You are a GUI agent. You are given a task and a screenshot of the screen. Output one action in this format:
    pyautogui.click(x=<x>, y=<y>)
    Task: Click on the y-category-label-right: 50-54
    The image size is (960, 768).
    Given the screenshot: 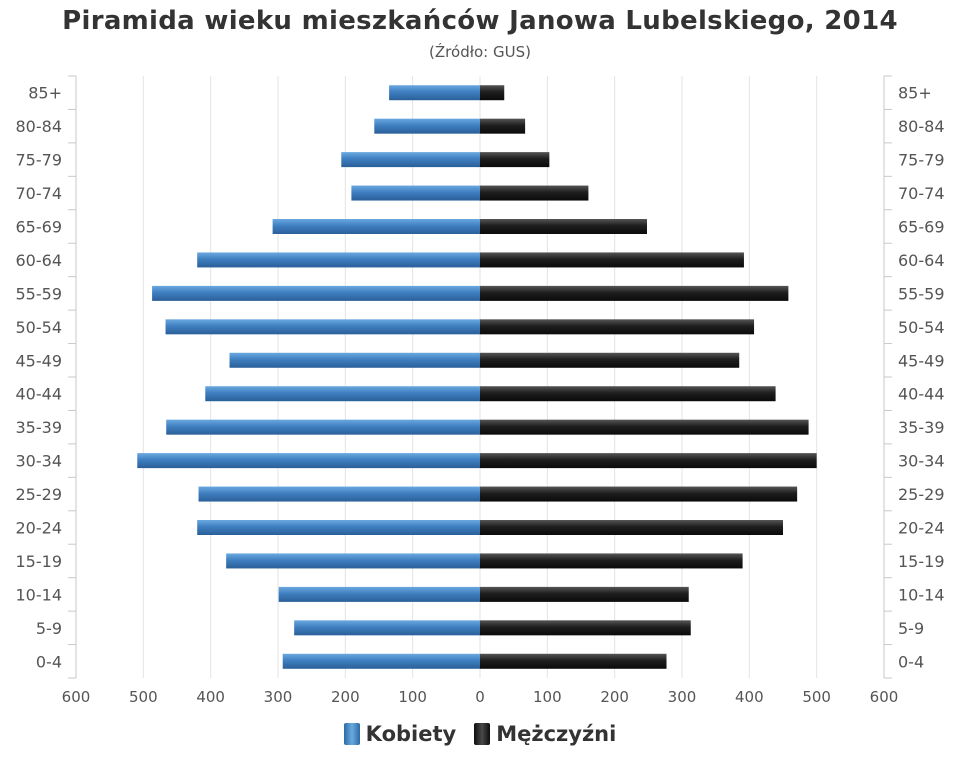 What is the action you would take?
    pyautogui.click(x=921, y=327)
    